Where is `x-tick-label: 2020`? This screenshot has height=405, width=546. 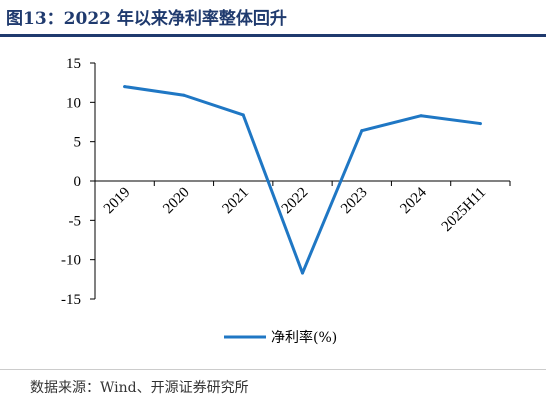 x-tick-label: 2020 is located at coordinates (176, 201).